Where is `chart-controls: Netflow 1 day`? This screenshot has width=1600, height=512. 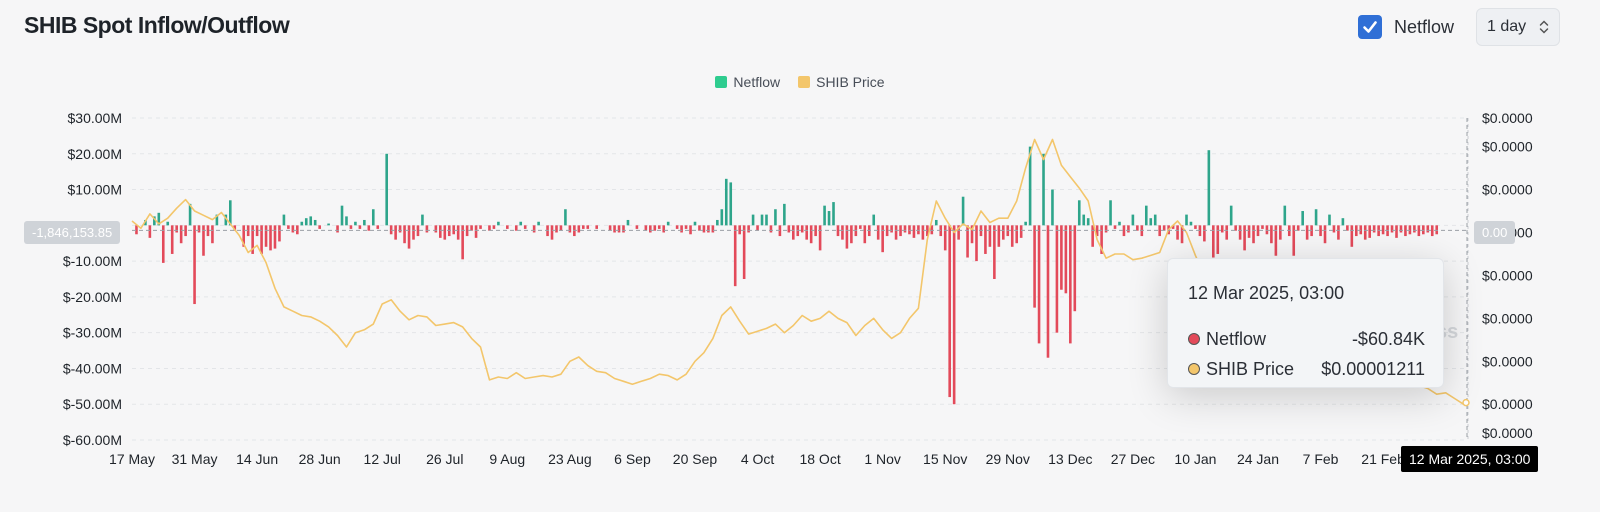 chart-controls: Netflow 1 day is located at coordinates (1458, 27).